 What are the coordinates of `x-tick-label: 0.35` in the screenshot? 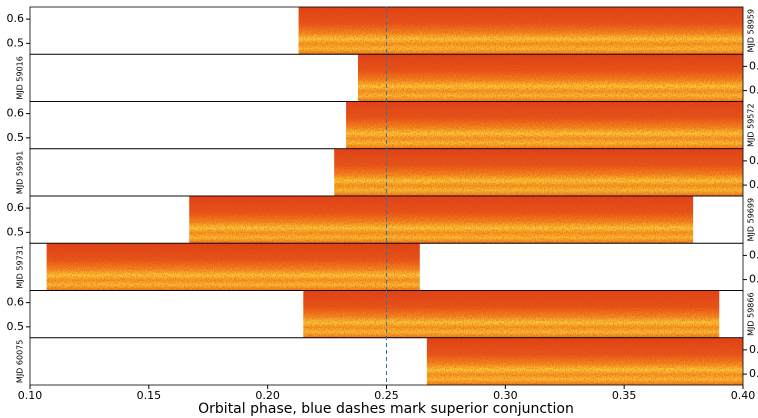 It's located at (624, 395).